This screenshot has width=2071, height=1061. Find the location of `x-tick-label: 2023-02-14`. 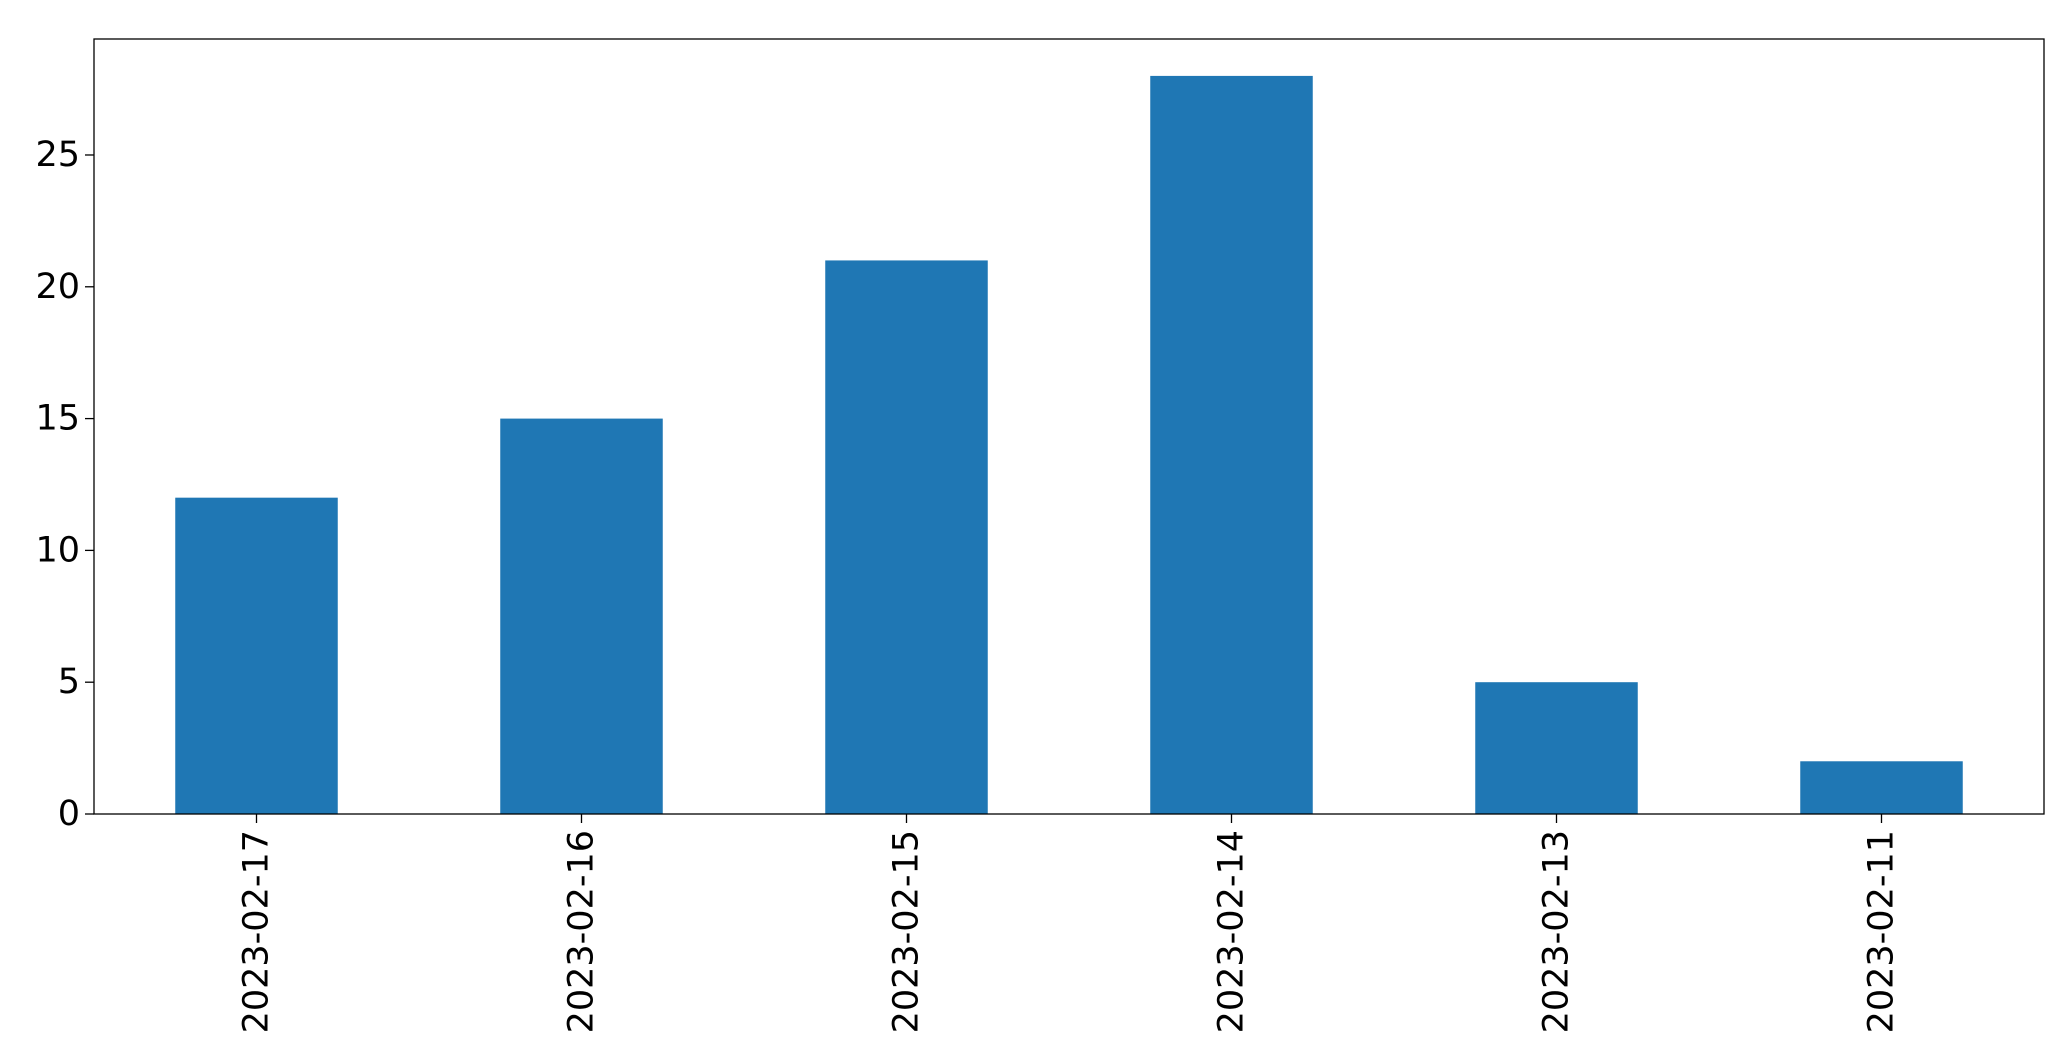

x-tick-label: 2023-02-14 is located at coordinates (1232, 931).